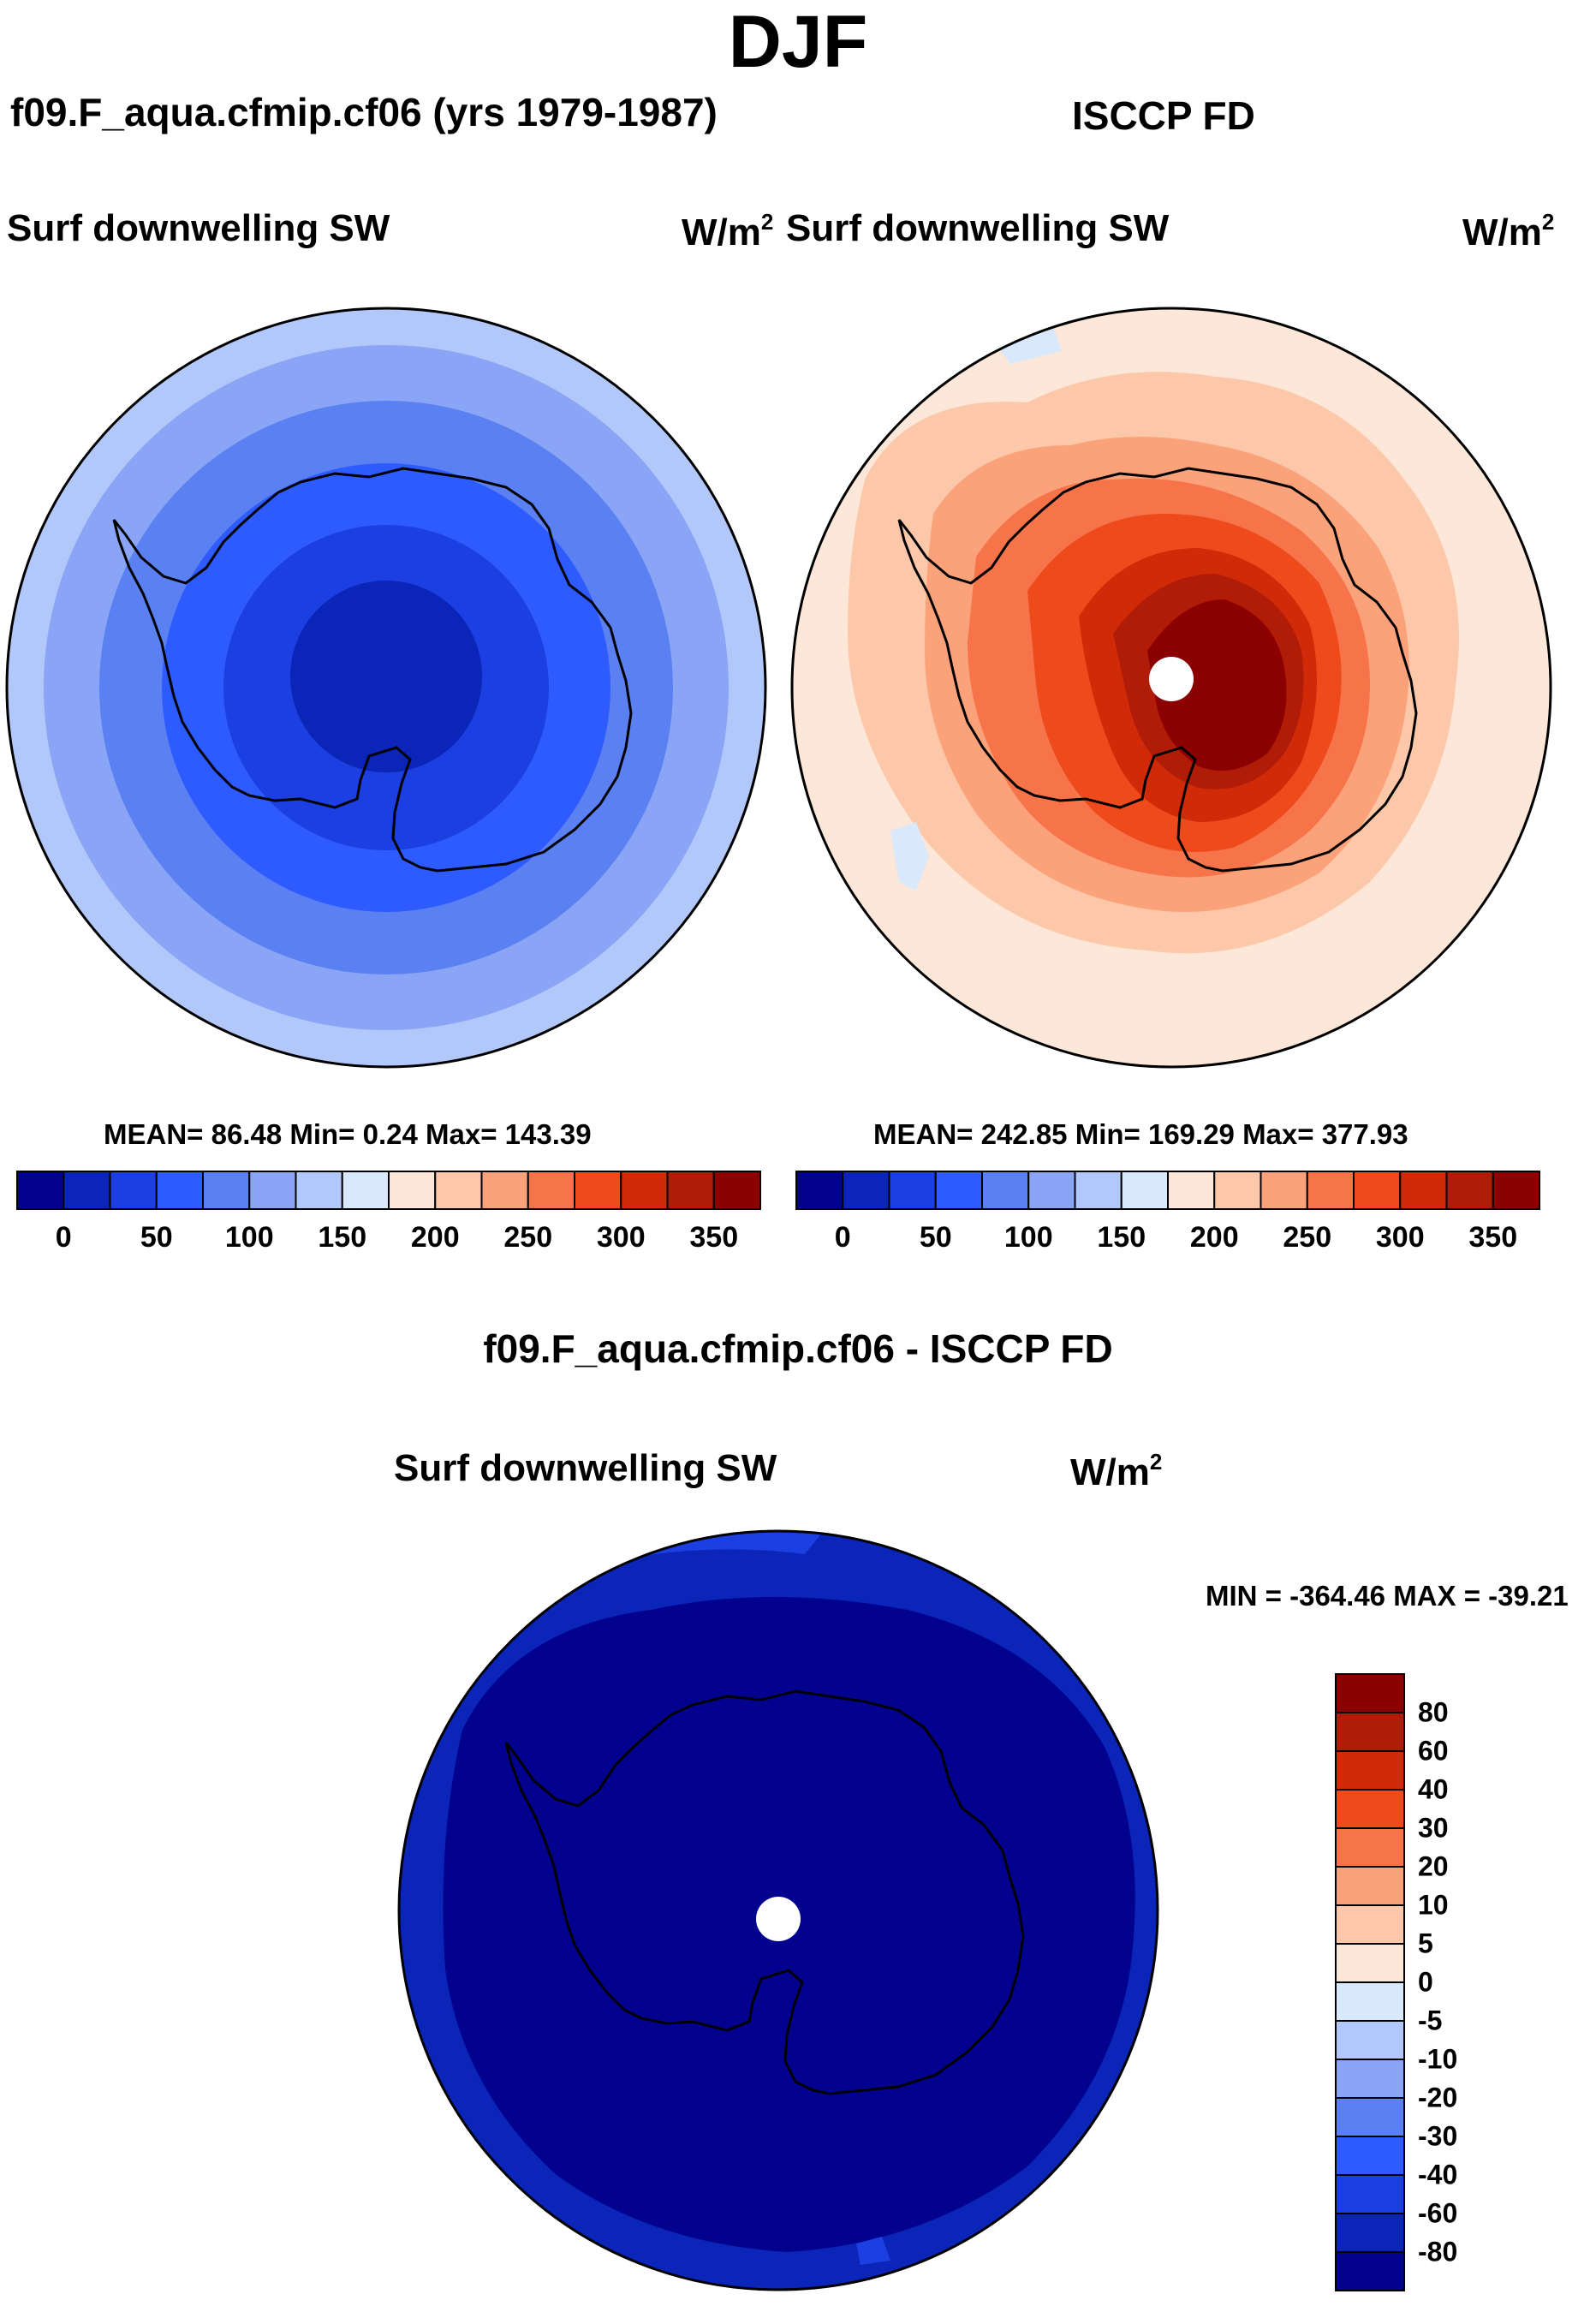 The width and height of the screenshot is (1596, 2306). What do you see at coordinates (249, 1237) in the screenshot?
I see `model-colorbar-tick-label: 100` at bounding box center [249, 1237].